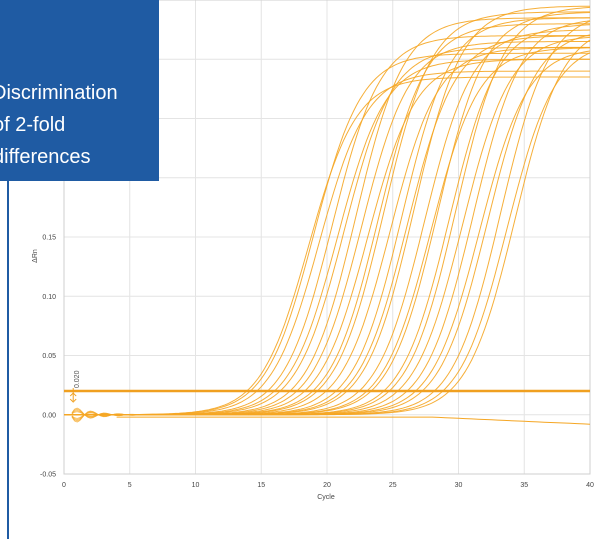  Describe the element at coordinates (35, 256) in the screenshot. I see `y-axis-label: ΔRn` at that location.